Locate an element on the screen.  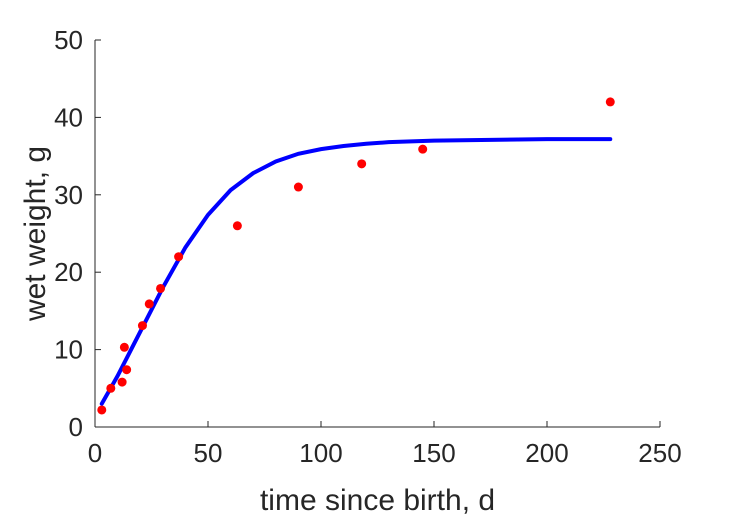
x-tick-label: 0 is located at coordinates (95, 453).